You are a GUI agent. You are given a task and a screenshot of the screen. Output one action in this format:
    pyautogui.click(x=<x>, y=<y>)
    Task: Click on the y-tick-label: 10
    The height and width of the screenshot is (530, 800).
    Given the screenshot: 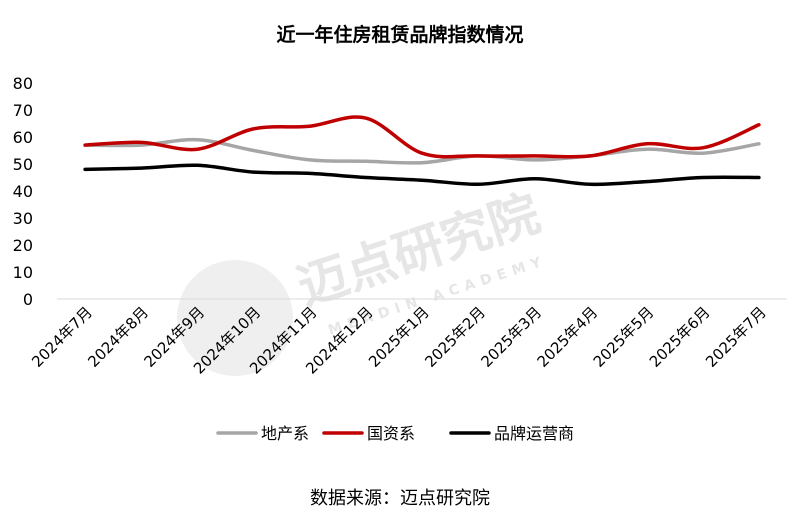 What is the action you would take?
    pyautogui.click(x=23, y=272)
    